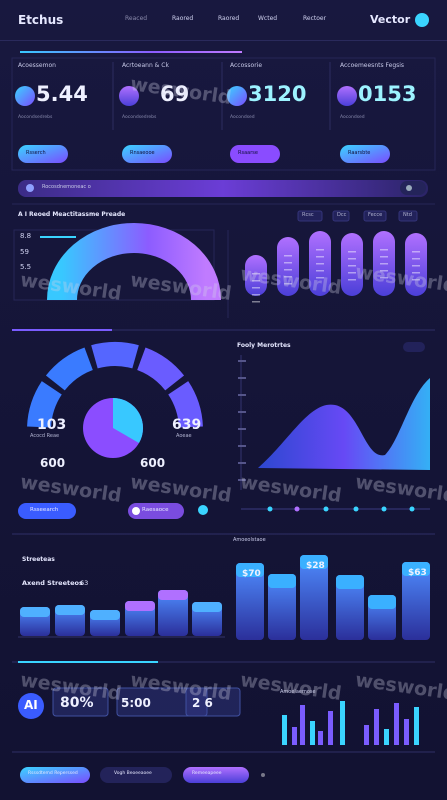  What do you see at coordinates (36, 153) in the screenshot?
I see `button-label: Rsserch` at bounding box center [36, 153].